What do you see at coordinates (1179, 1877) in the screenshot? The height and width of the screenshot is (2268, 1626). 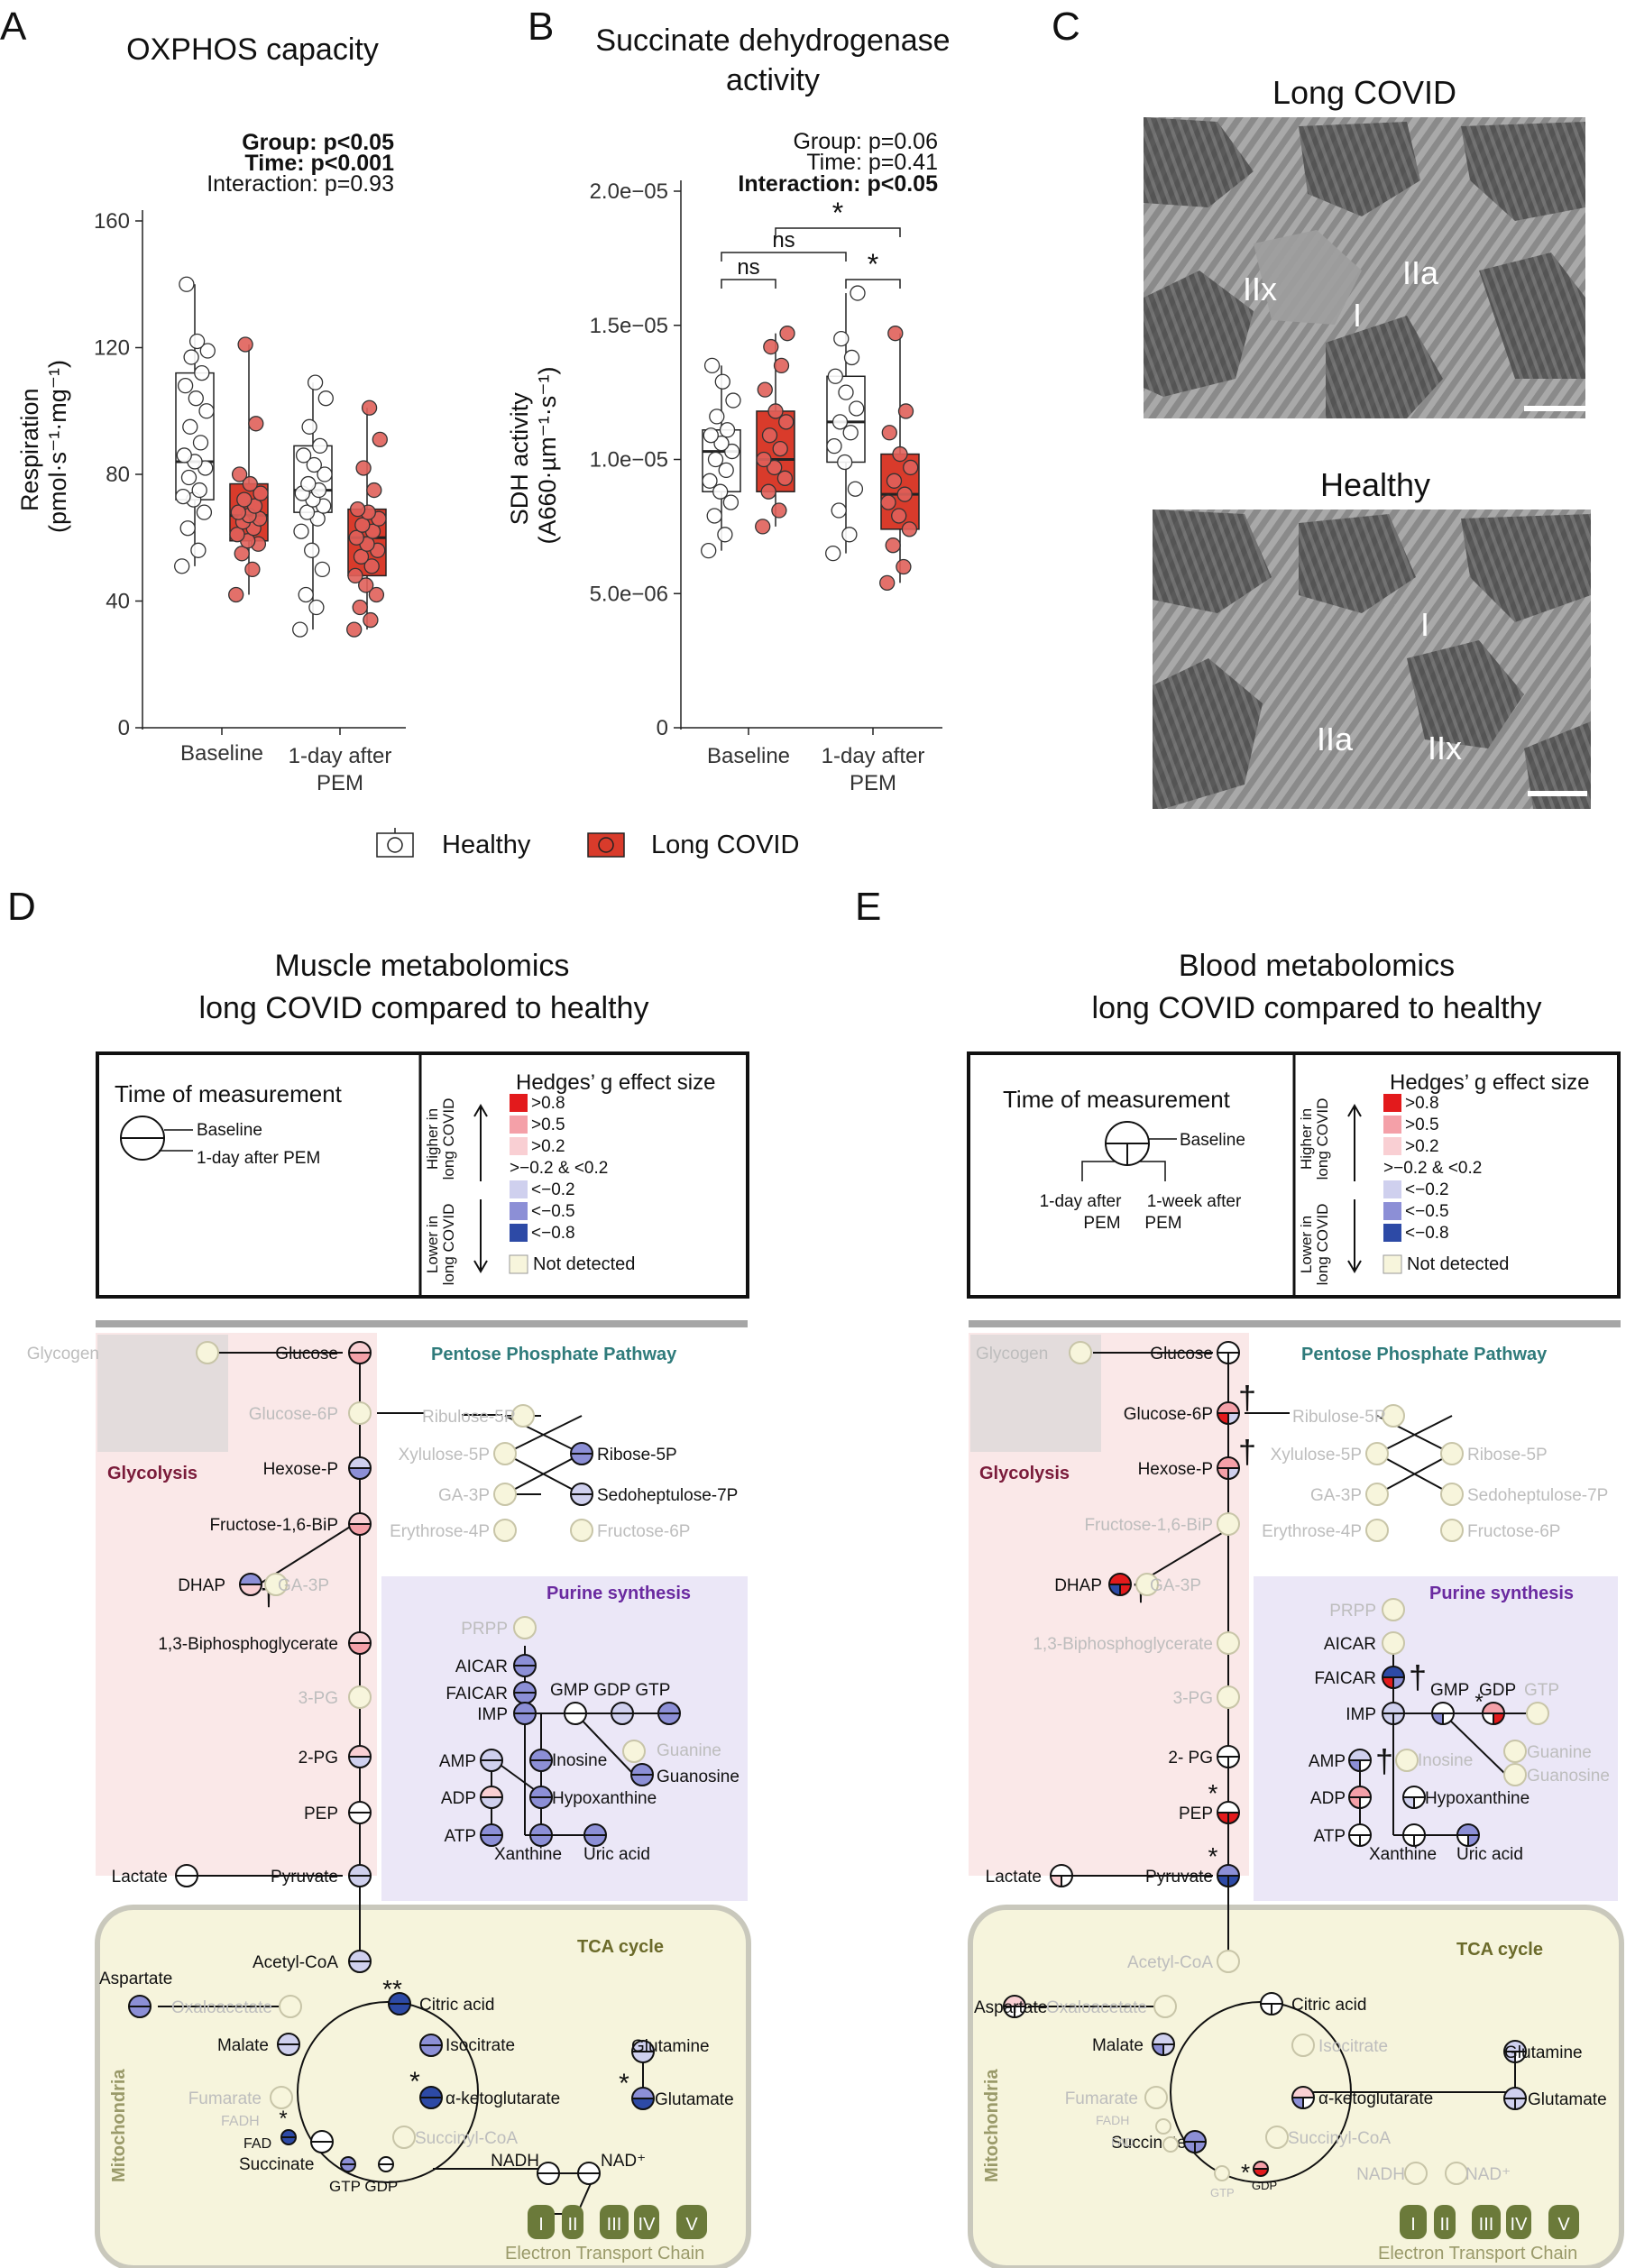 I see `metabolite-label: Pyruvate` at bounding box center [1179, 1877].